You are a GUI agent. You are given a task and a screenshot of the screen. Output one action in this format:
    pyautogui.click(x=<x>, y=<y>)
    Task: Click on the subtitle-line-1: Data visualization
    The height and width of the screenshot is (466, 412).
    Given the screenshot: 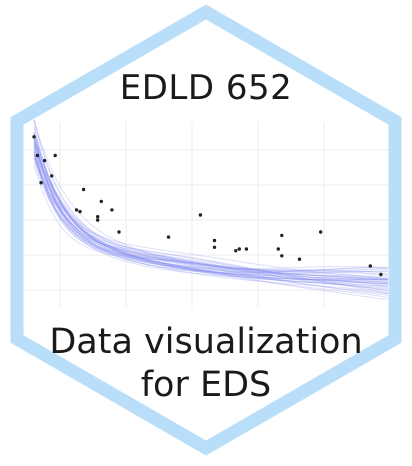 What is the action you would take?
    pyautogui.click(x=206, y=342)
    